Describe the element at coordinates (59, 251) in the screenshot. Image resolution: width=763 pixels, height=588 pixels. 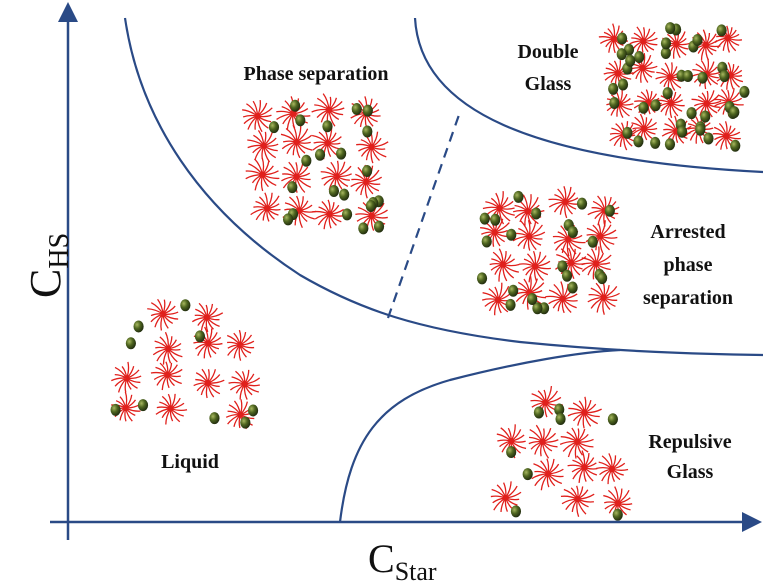
I see `axis-subscript: HS` at that location.